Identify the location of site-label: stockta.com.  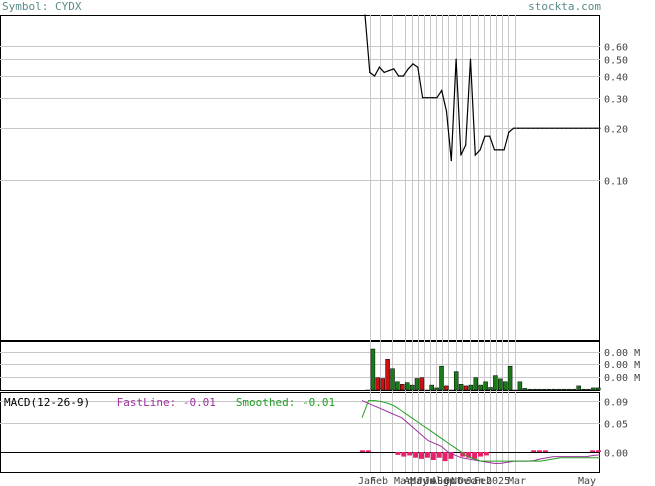
(564, 6).